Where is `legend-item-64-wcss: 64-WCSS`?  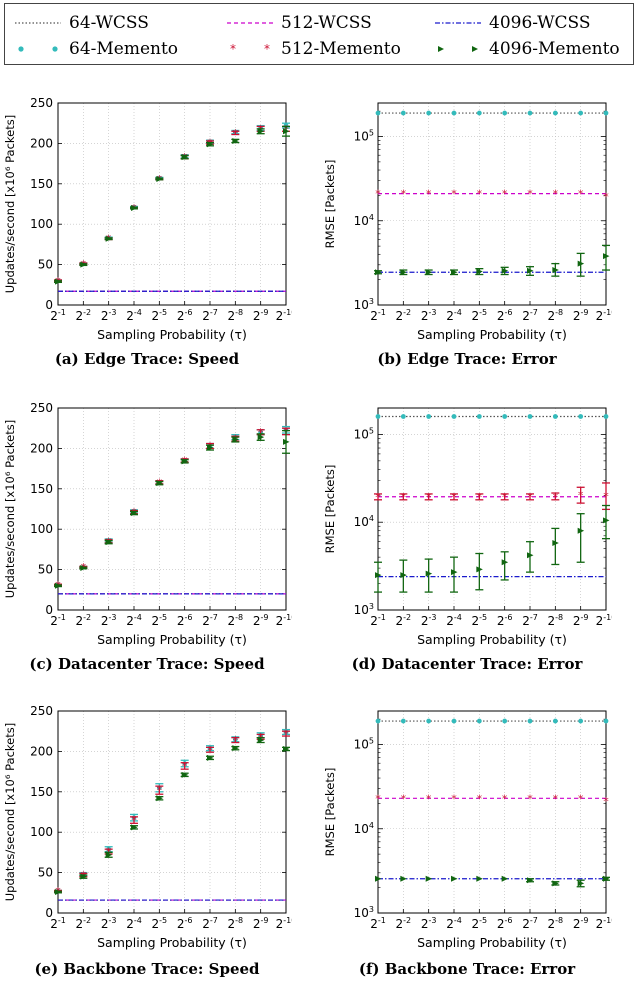
legend-item-64-wcss: 64-WCSS is located at coordinates (82, 23).